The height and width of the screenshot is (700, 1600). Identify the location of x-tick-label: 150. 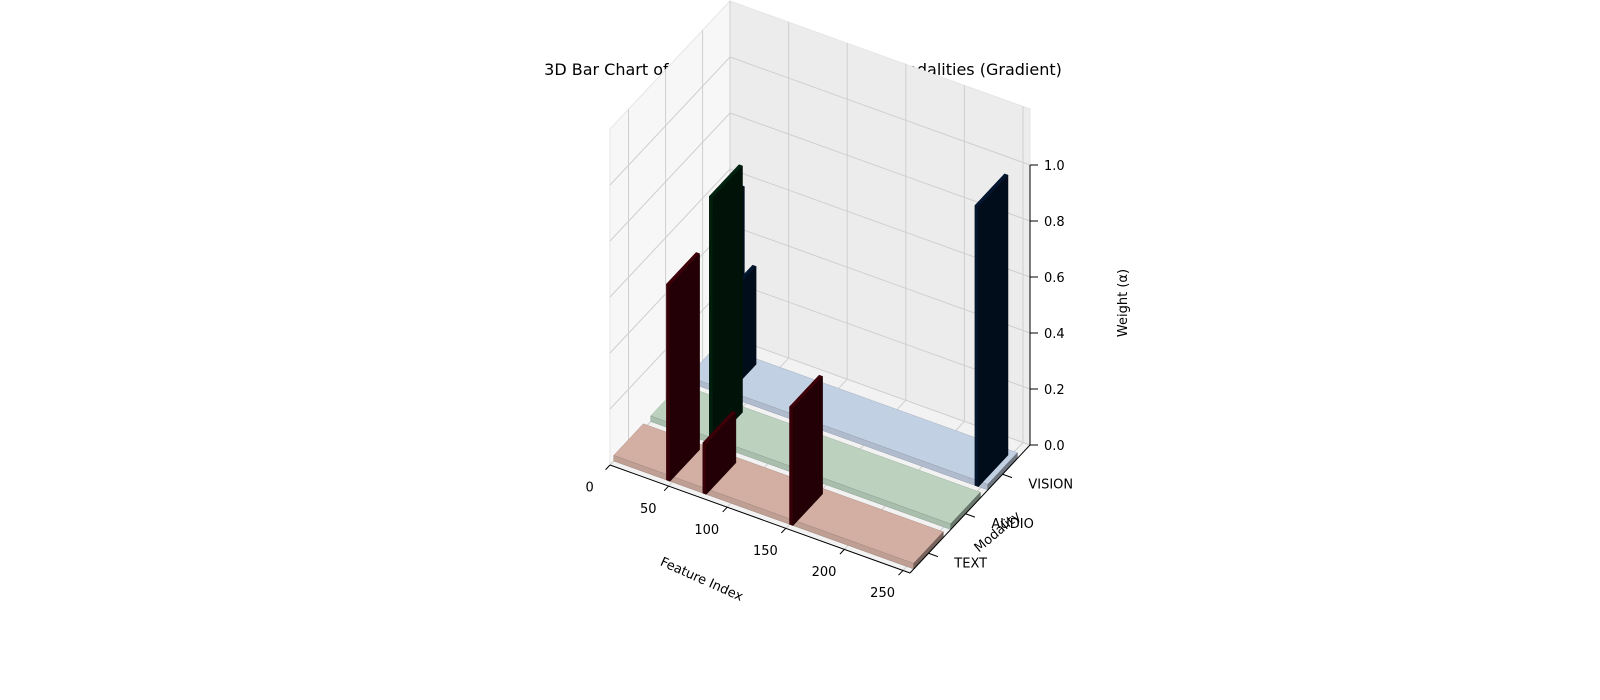
(765, 551).